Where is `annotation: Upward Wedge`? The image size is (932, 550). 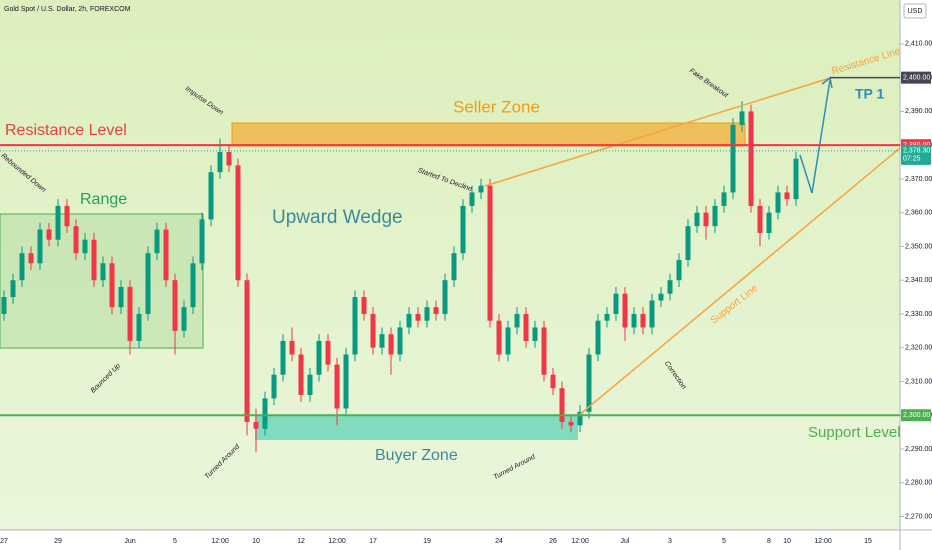 annotation: Upward Wedge is located at coordinates (337, 217).